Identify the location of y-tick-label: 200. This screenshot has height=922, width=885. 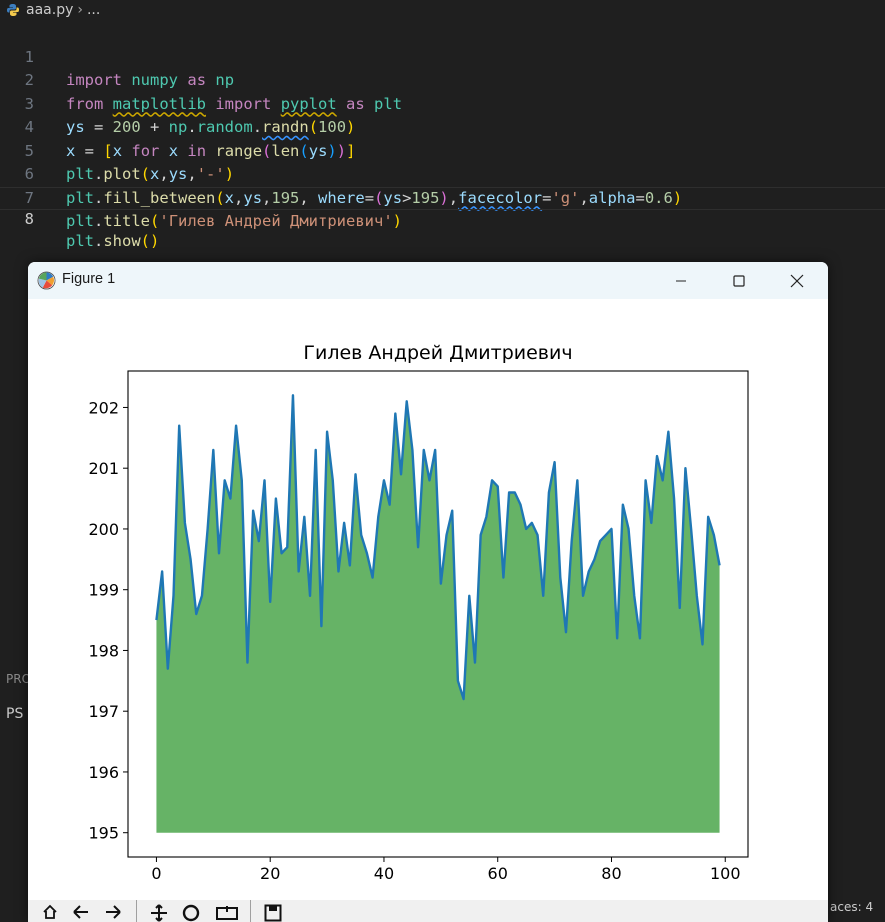
(103, 529).